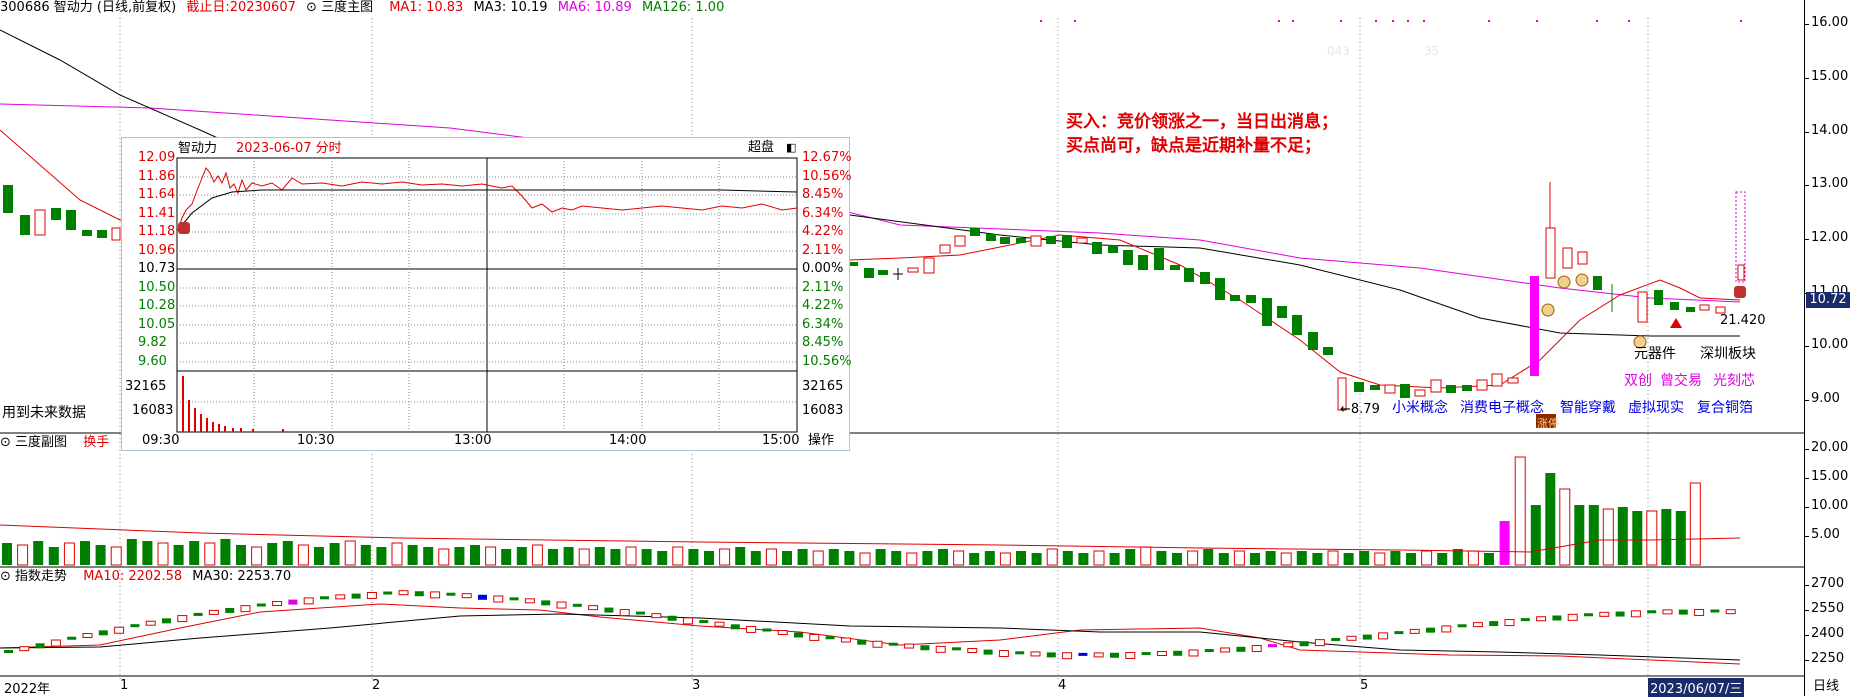 The width and height of the screenshot is (1850, 697). Describe the element at coordinates (821, 440) in the screenshot. I see `operate-button: 操作` at that location.